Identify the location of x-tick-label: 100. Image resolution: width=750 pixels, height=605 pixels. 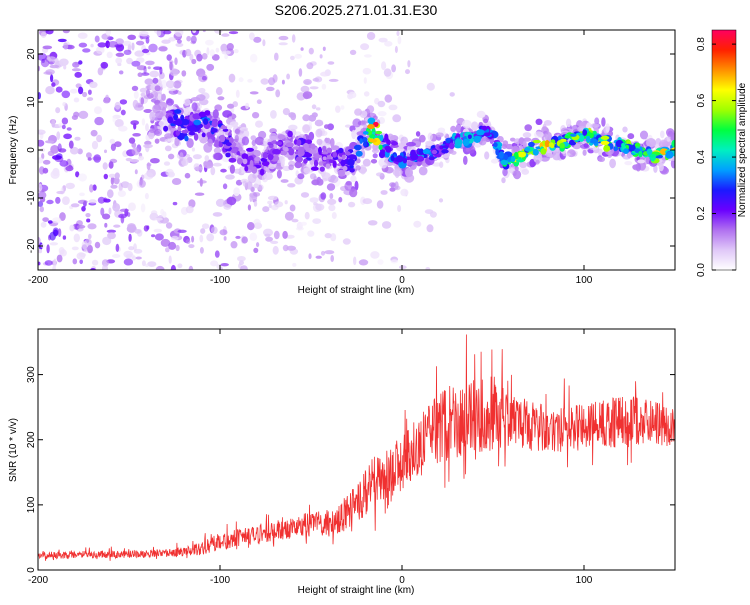
(584, 580).